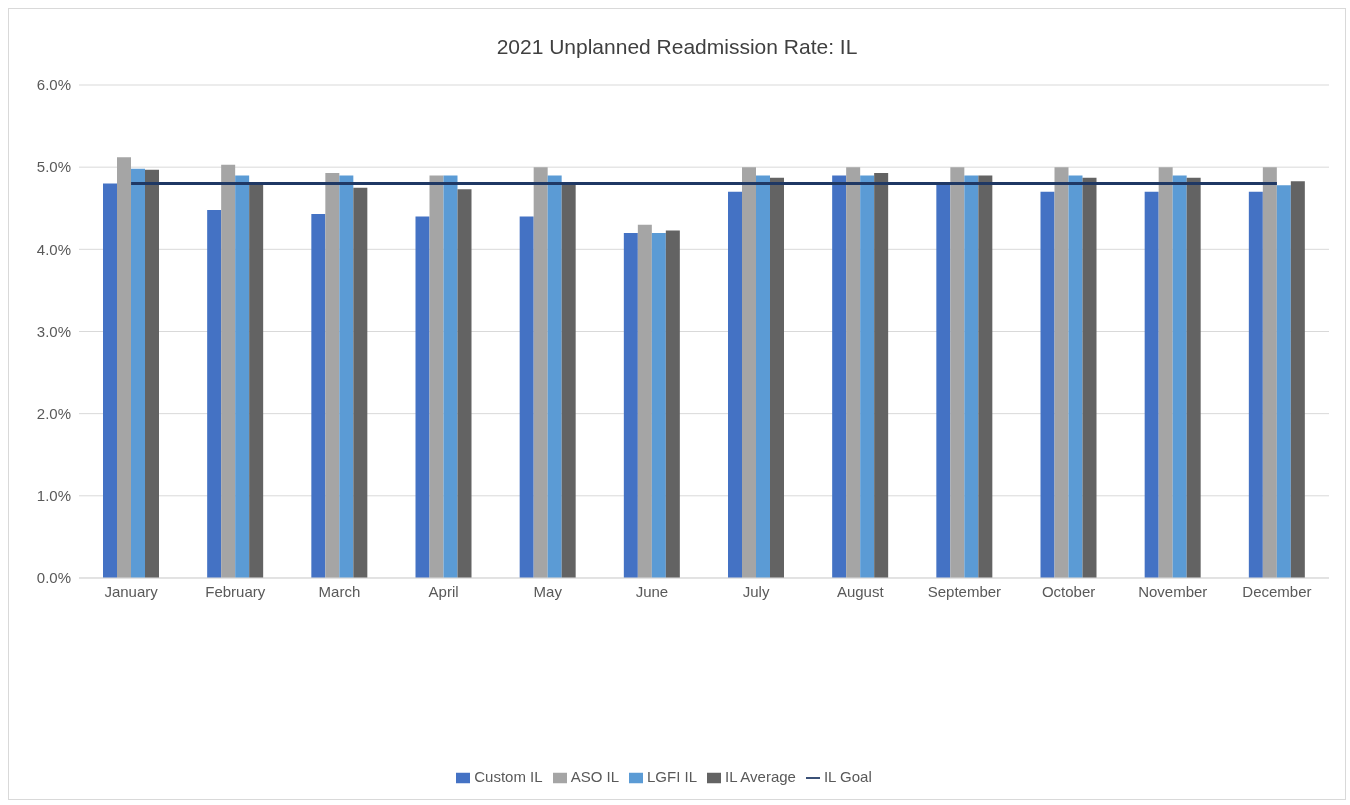  What do you see at coordinates (1277, 591) in the screenshot?
I see `x-tick-label: December` at bounding box center [1277, 591].